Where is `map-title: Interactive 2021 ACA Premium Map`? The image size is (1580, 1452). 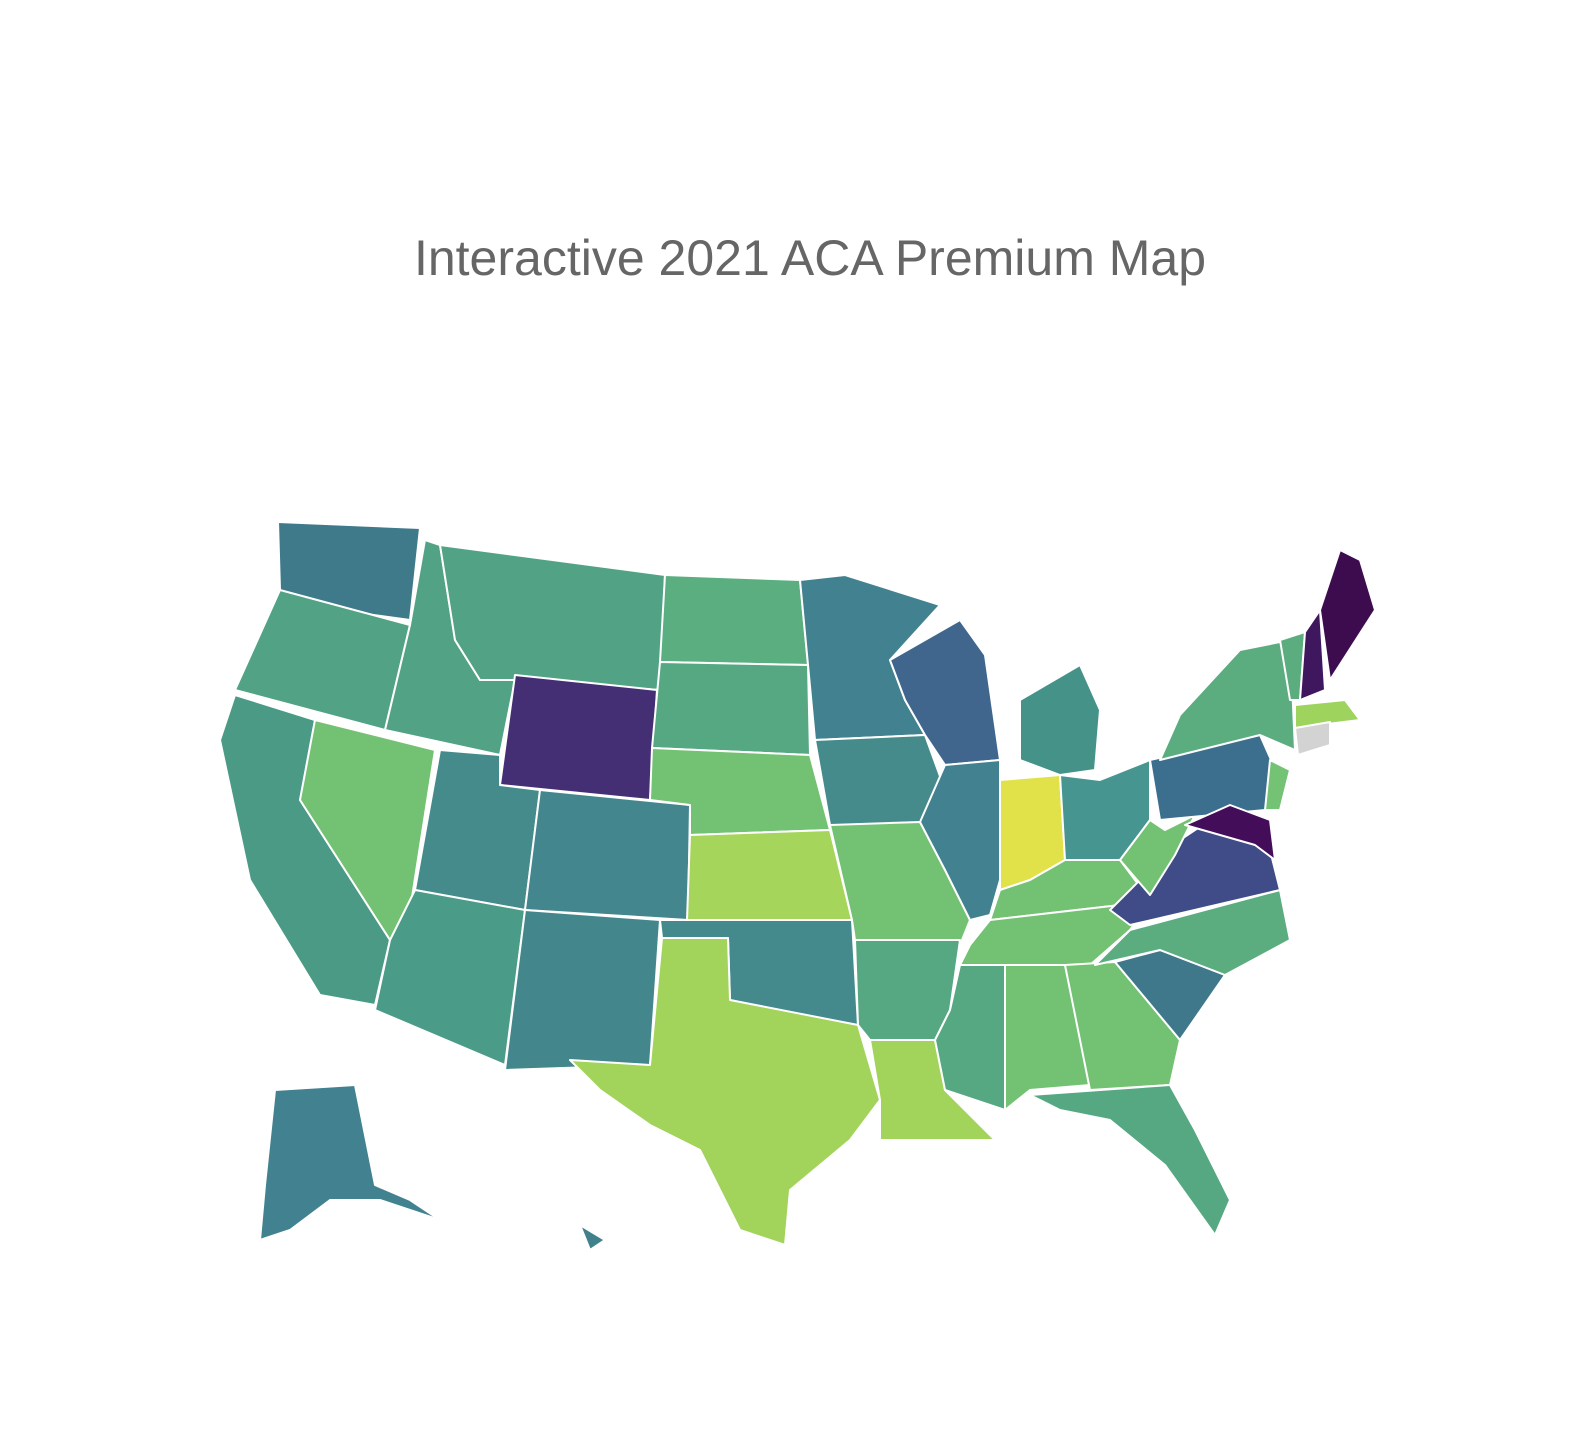 map-title: Interactive 2021 ACA Premium Map is located at coordinates (810, 258).